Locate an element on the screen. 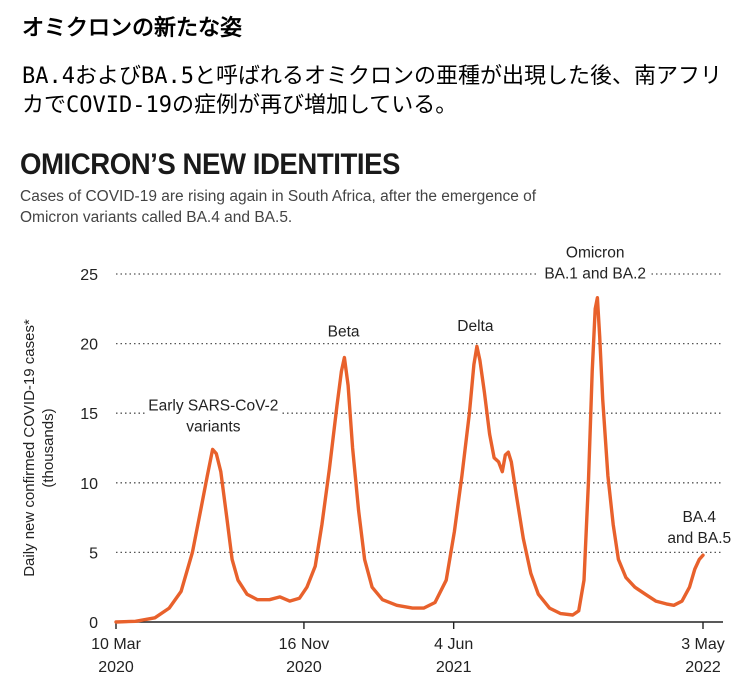 This screenshot has height=696, width=748. annotation-label: BA.4 is located at coordinates (699, 517).